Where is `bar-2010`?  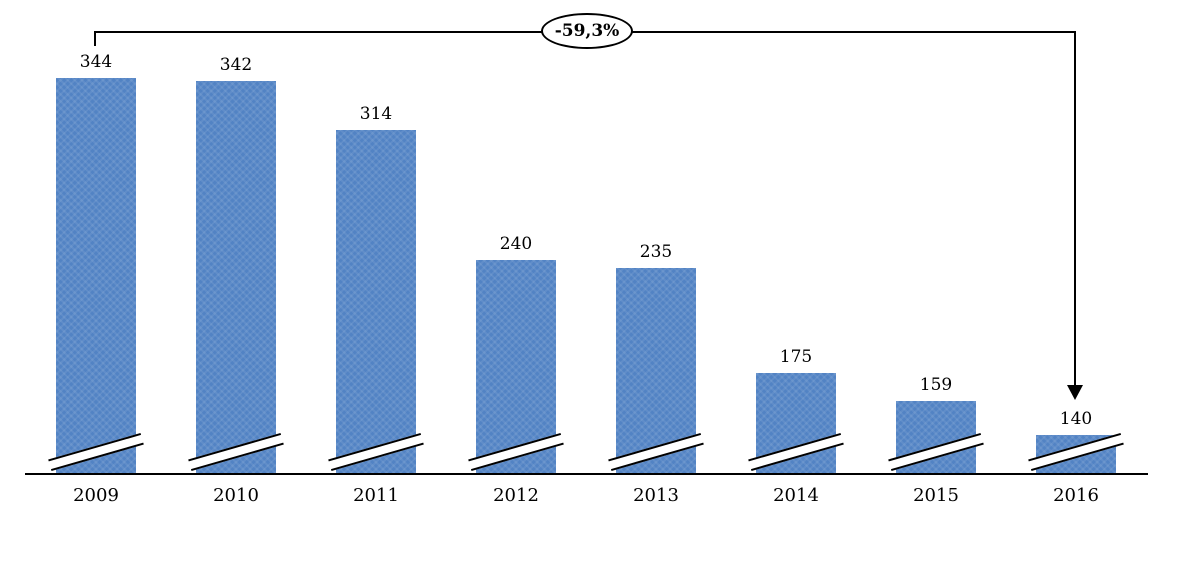 bar-2010 is located at coordinates (236, 277).